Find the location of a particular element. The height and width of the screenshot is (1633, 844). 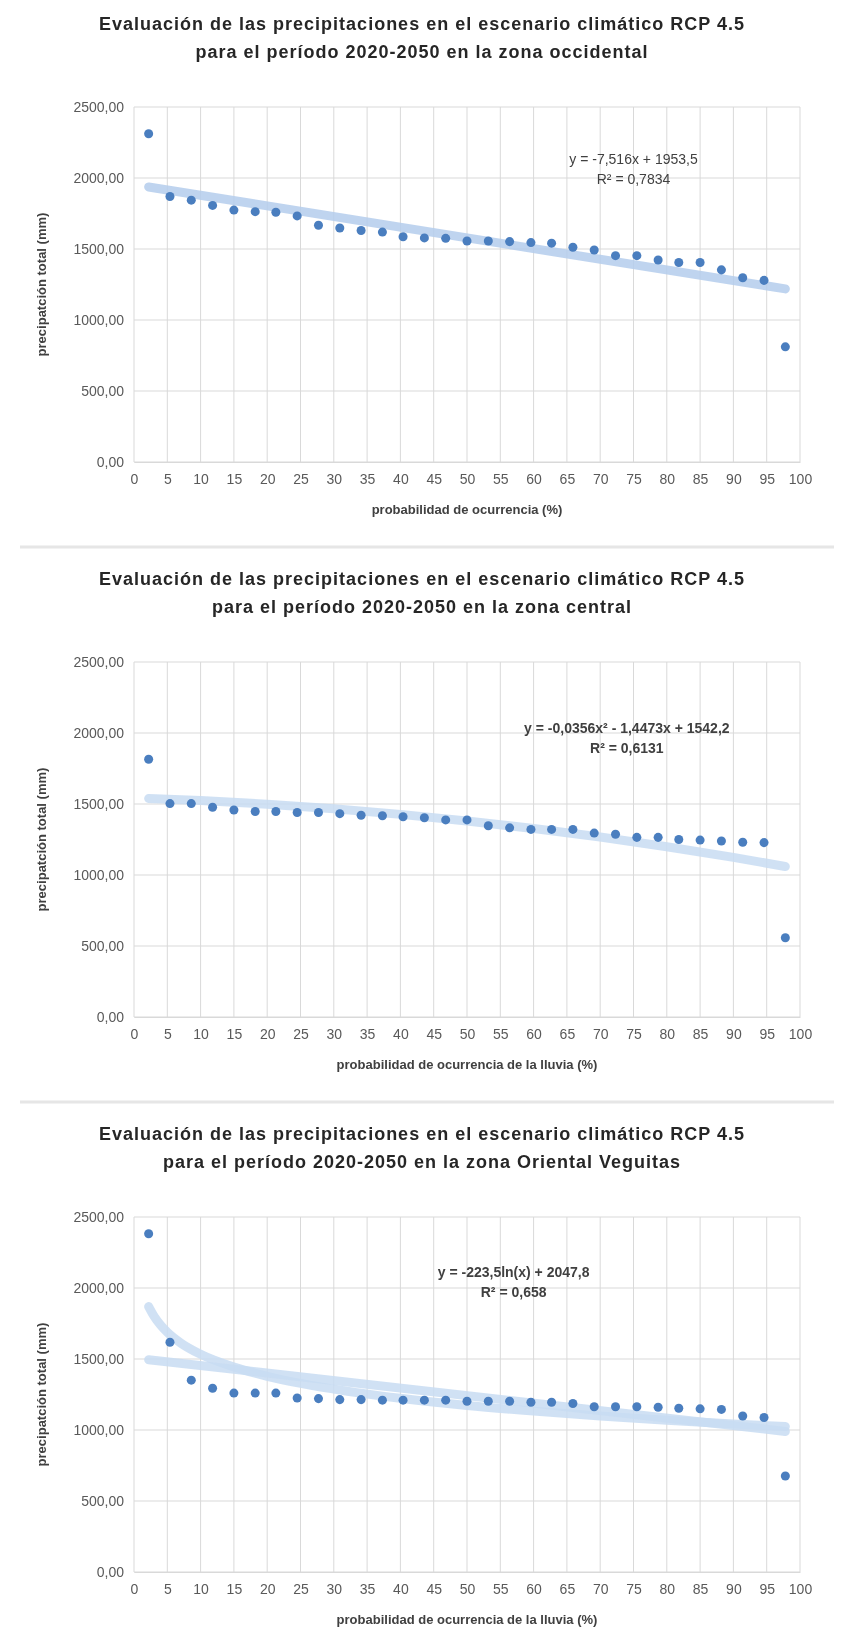

chart-title: Evaluación de las precipitaciones en el escenario climático RCP 4.5 para el período 2020-2050 en la zona occidental is located at coordinates (422, 38).